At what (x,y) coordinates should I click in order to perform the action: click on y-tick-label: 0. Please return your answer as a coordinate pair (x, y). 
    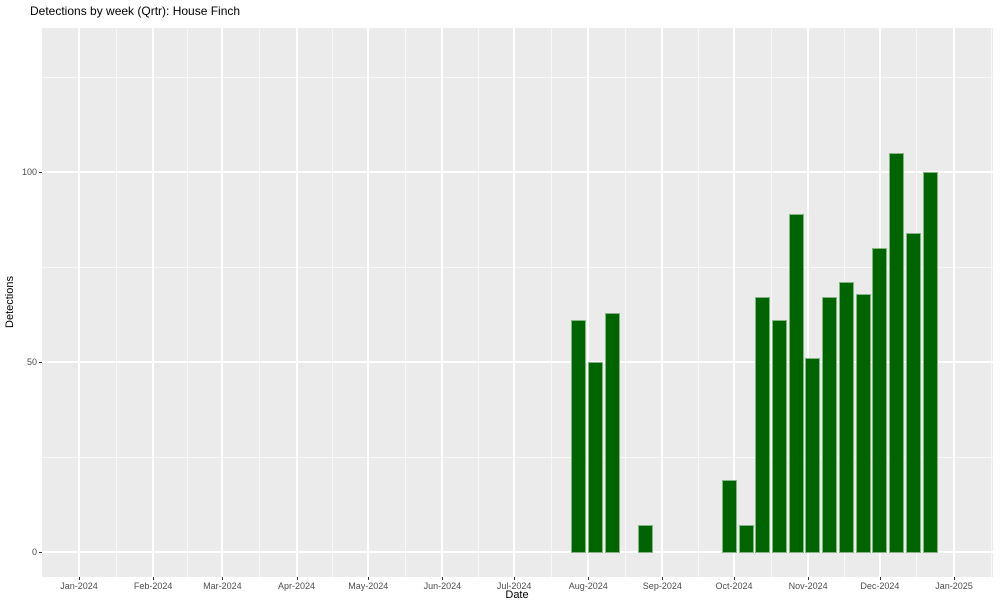
    Looking at the image, I should click on (34, 552).